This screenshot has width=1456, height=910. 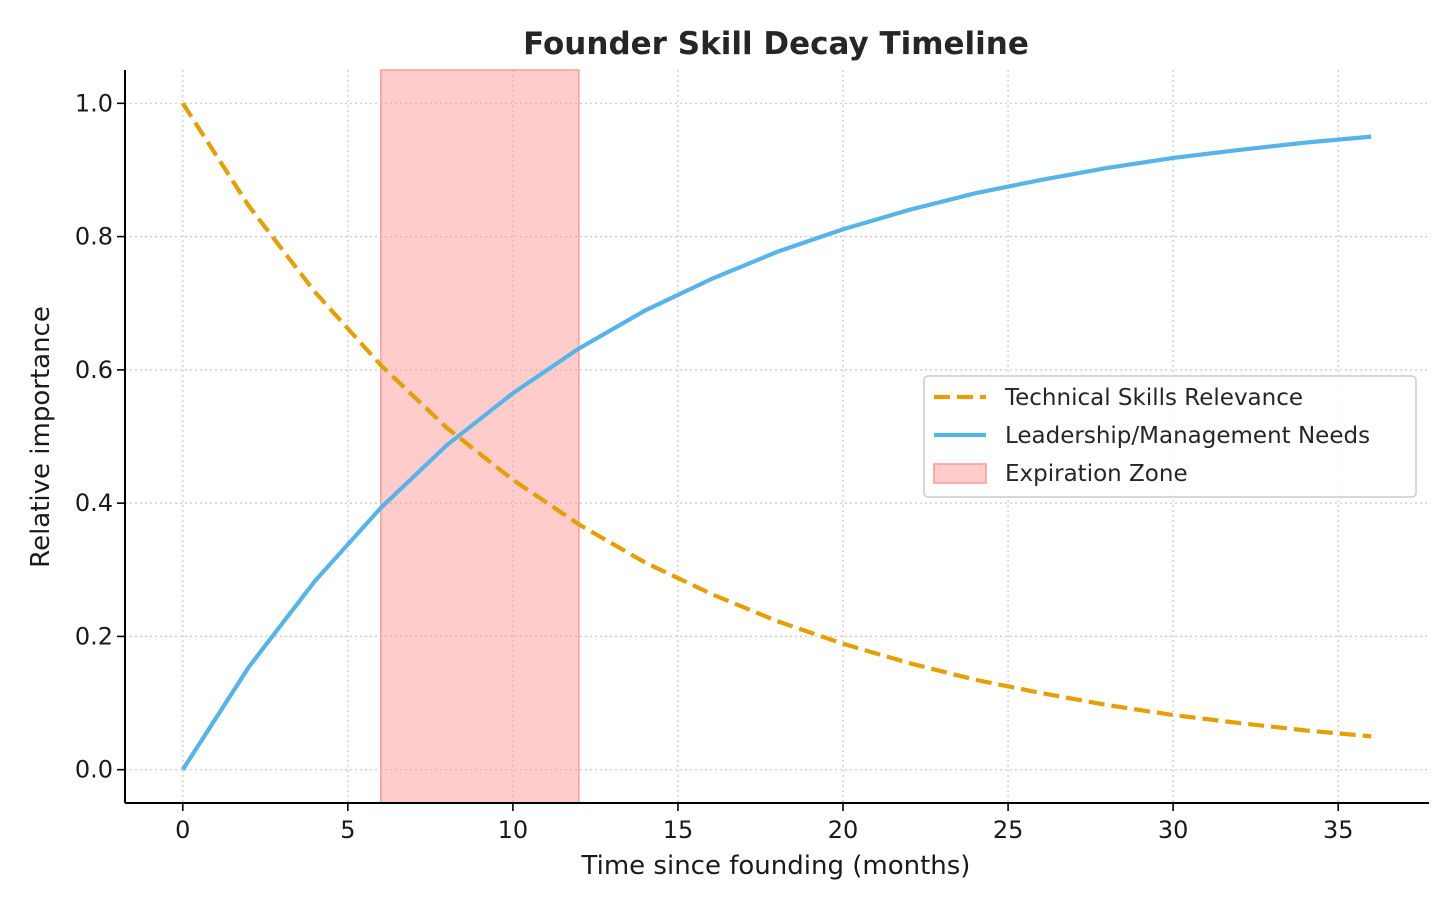 I want to click on x-tick-label: 35, so click(x=1338, y=830).